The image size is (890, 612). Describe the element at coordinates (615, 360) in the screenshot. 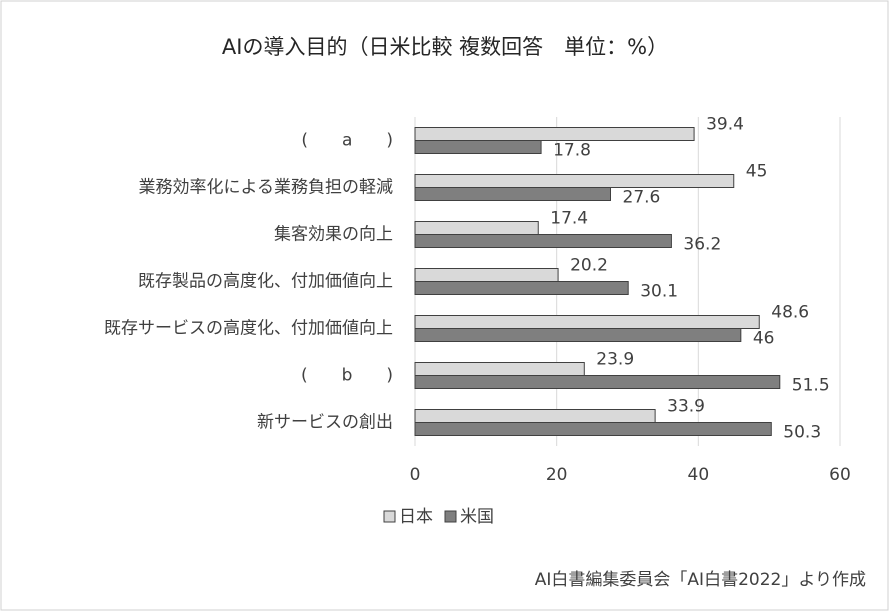

I see `value-label: 23.9` at that location.